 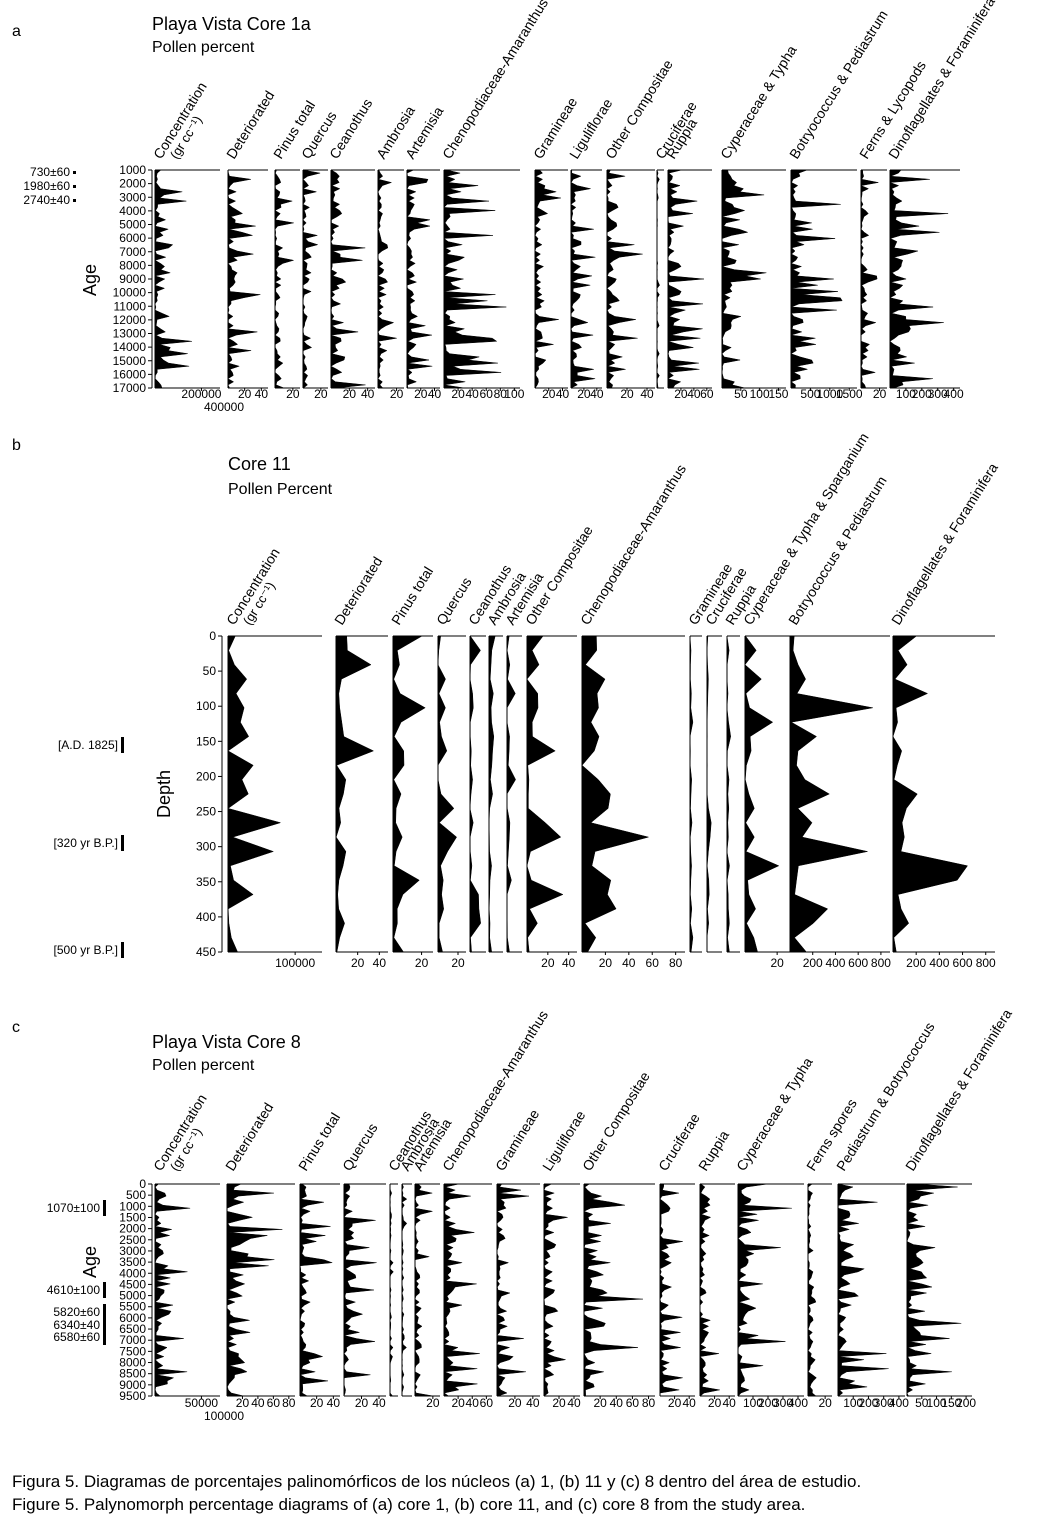 What do you see at coordinates (132, 265) in the screenshot?
I see `y-tick-label: 8000` at bounding box center [132, 265].